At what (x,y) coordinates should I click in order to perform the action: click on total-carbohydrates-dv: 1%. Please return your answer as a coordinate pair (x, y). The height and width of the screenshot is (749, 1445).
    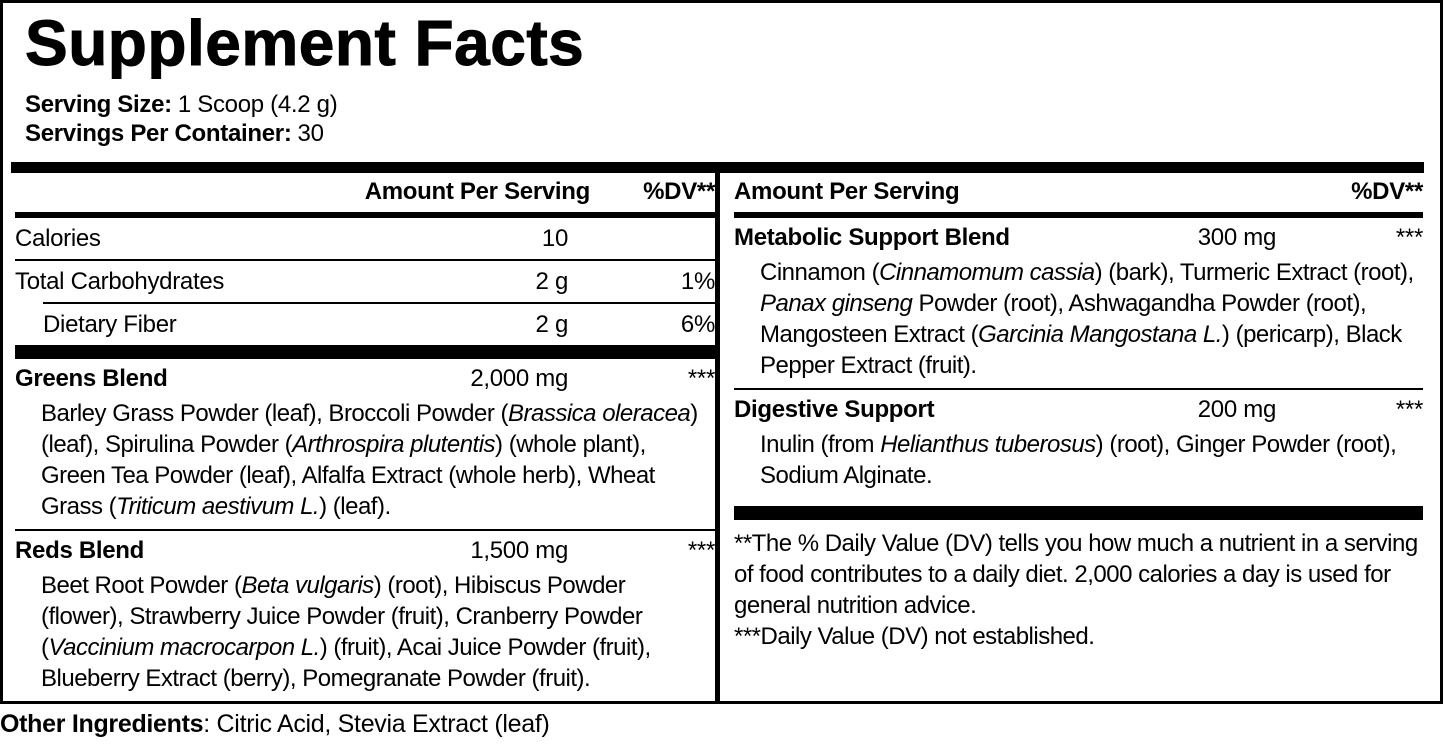
    Looking at the image, I should click on (697, 281).